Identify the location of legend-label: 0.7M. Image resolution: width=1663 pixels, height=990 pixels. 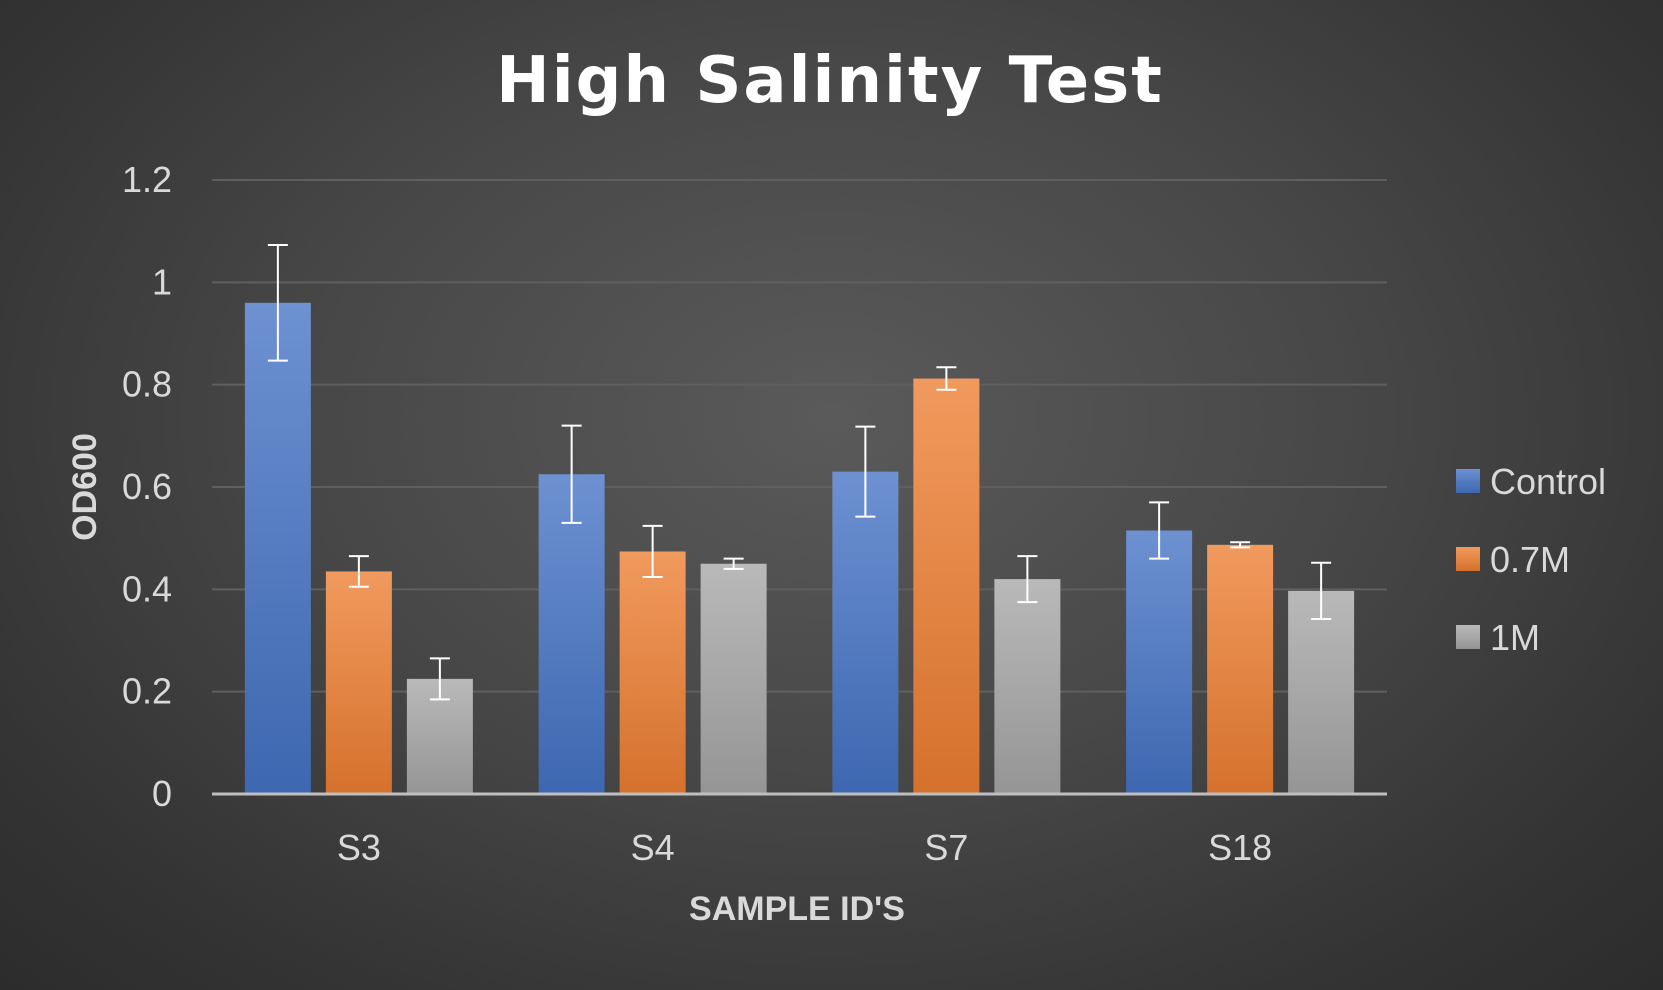
(1530, 559).